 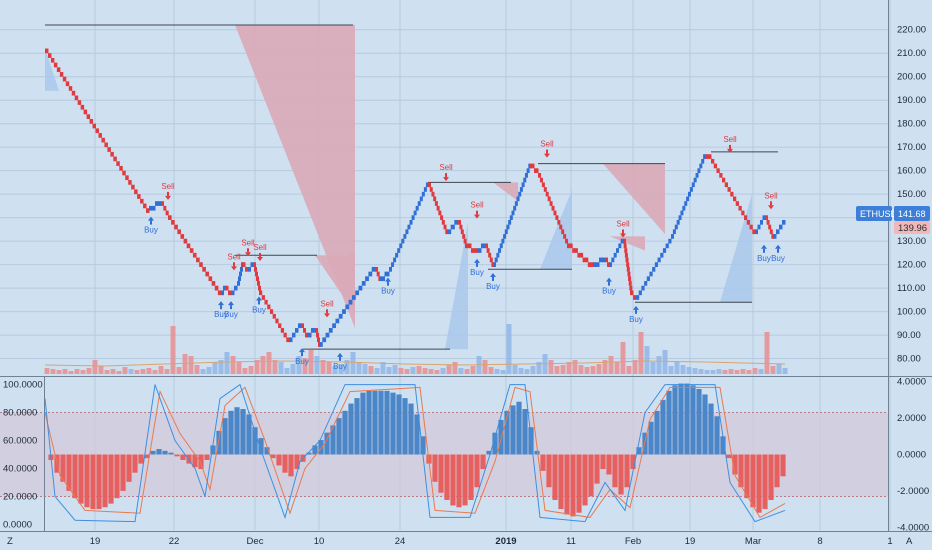 What do you see at coordinates (400, 541) in the screenshot?
I see `time-axis-label: 24` at bounding box center [400, 541].